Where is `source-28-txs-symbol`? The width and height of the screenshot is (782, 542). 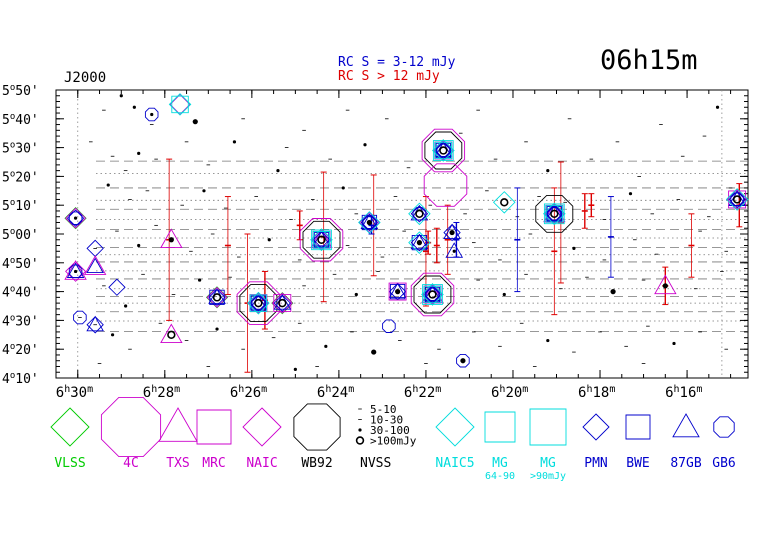
source-28-txs-symbol is located at coordinates (665, 284).